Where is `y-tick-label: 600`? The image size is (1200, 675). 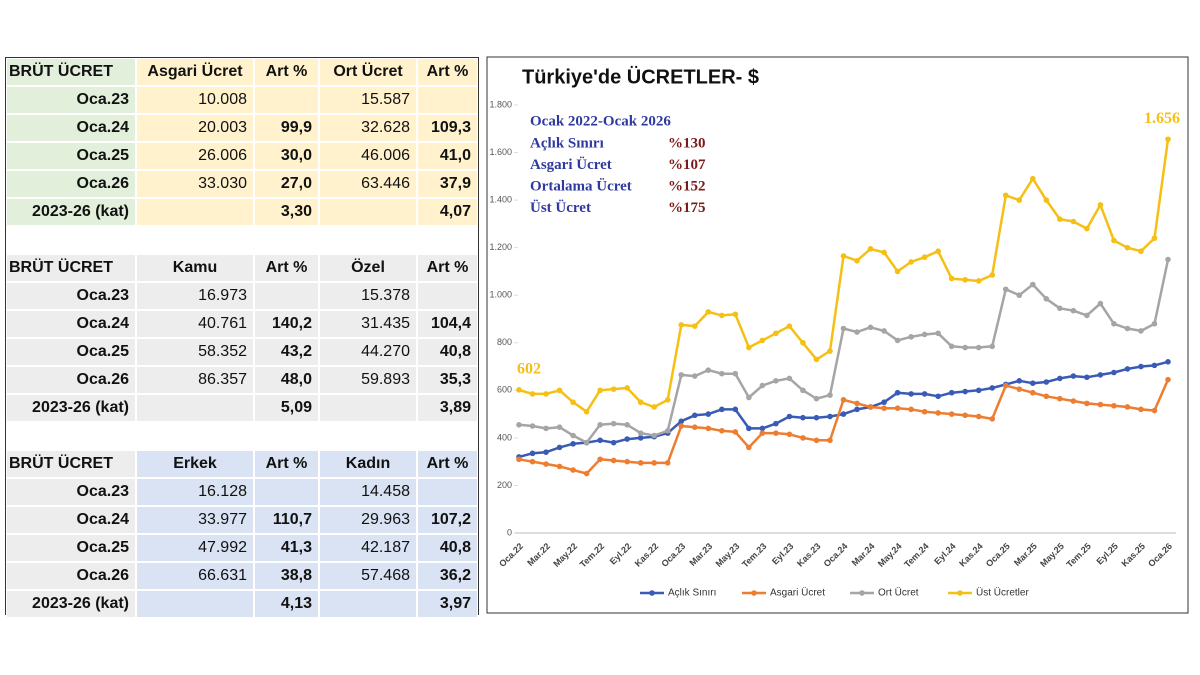
y-tick-label: 600 is located at coordinates (504, 390).